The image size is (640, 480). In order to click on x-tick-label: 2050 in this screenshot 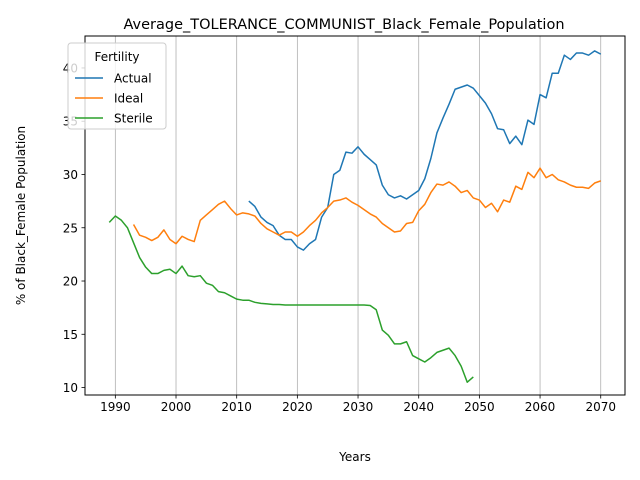, I will do `click(479, 407)`.